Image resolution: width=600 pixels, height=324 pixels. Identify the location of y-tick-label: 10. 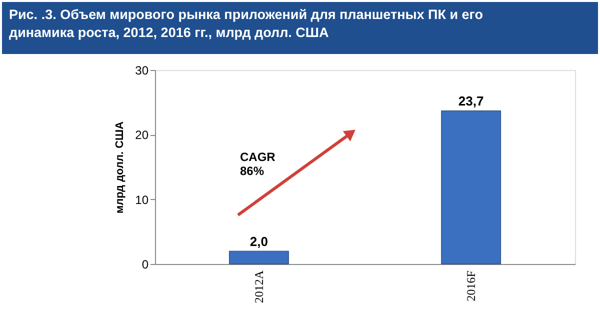
(142, 199).